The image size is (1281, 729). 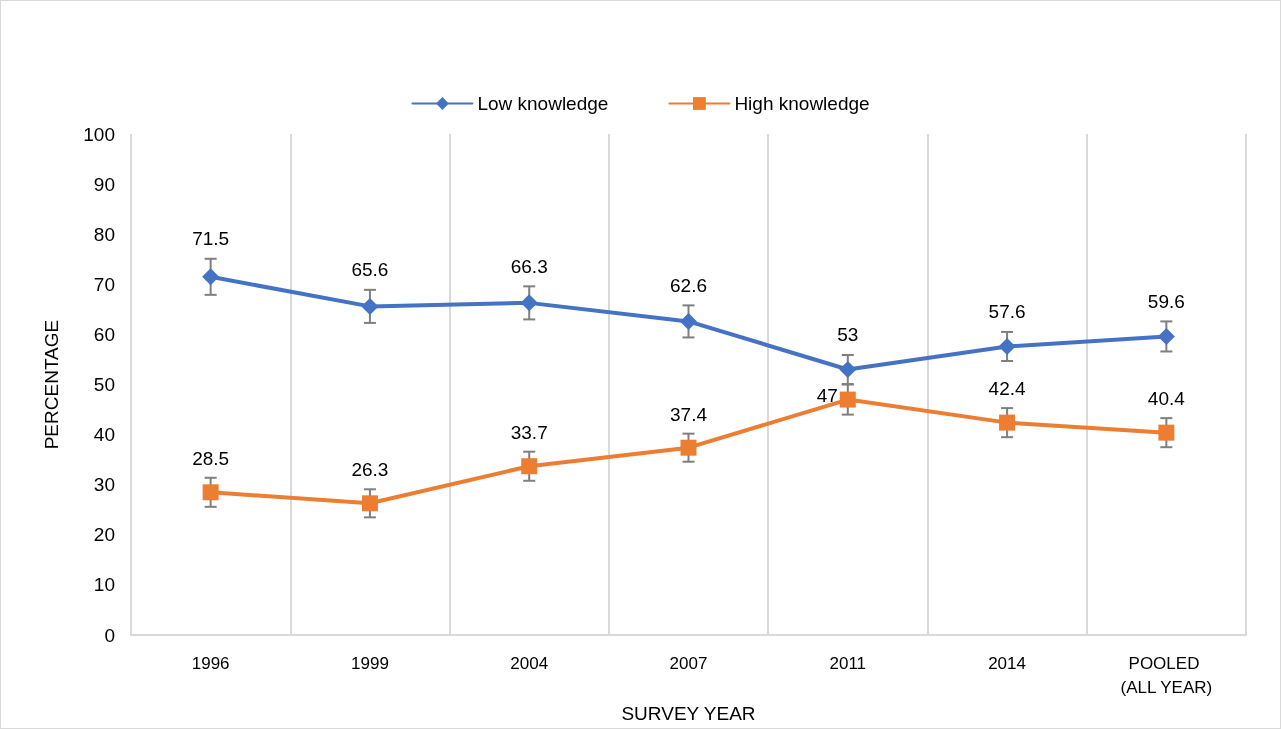 I want to click on x-tick-label: POOLED (ALL YEAR), so click(x=1166, y=675).